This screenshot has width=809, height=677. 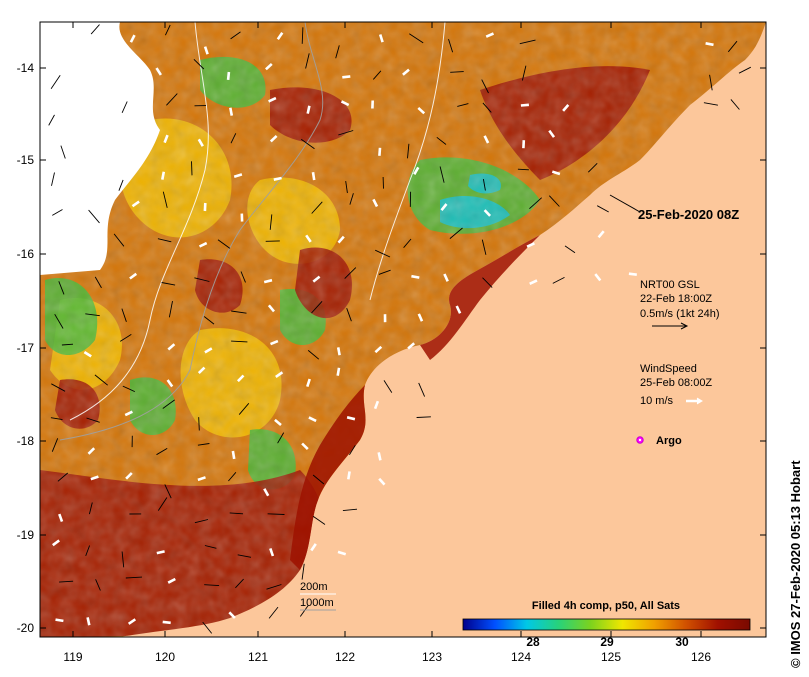 I want to click on latitude-tick-label: -18, so click(x=26, y=441).